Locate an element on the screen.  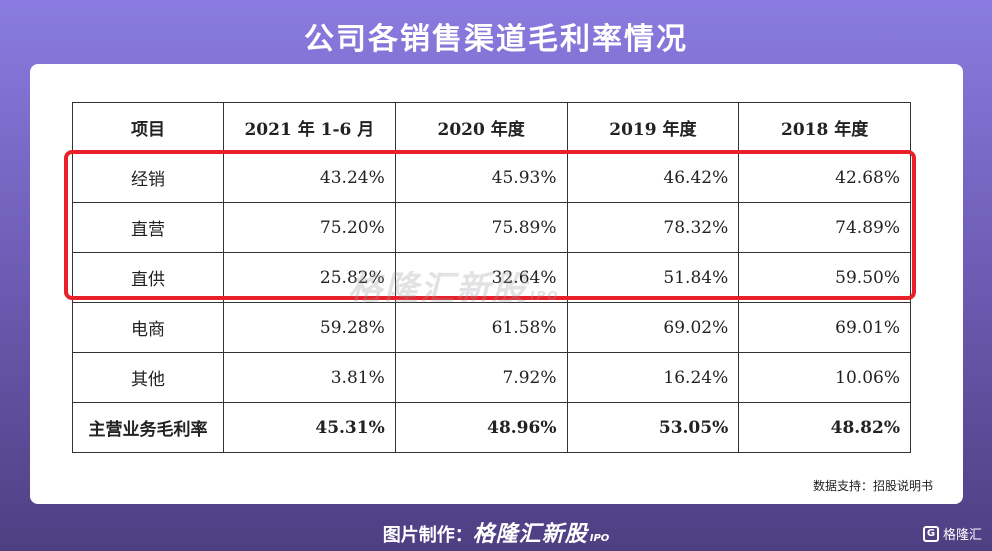
cell-value: 25.82% is located at coordinates (309, 277).